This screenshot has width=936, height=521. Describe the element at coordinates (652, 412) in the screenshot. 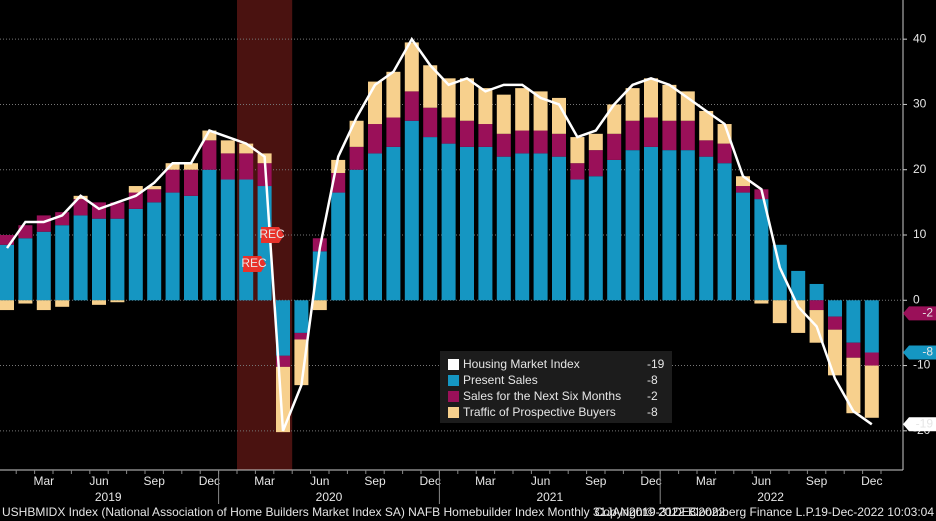

I see `legend-value: -8` at that location.